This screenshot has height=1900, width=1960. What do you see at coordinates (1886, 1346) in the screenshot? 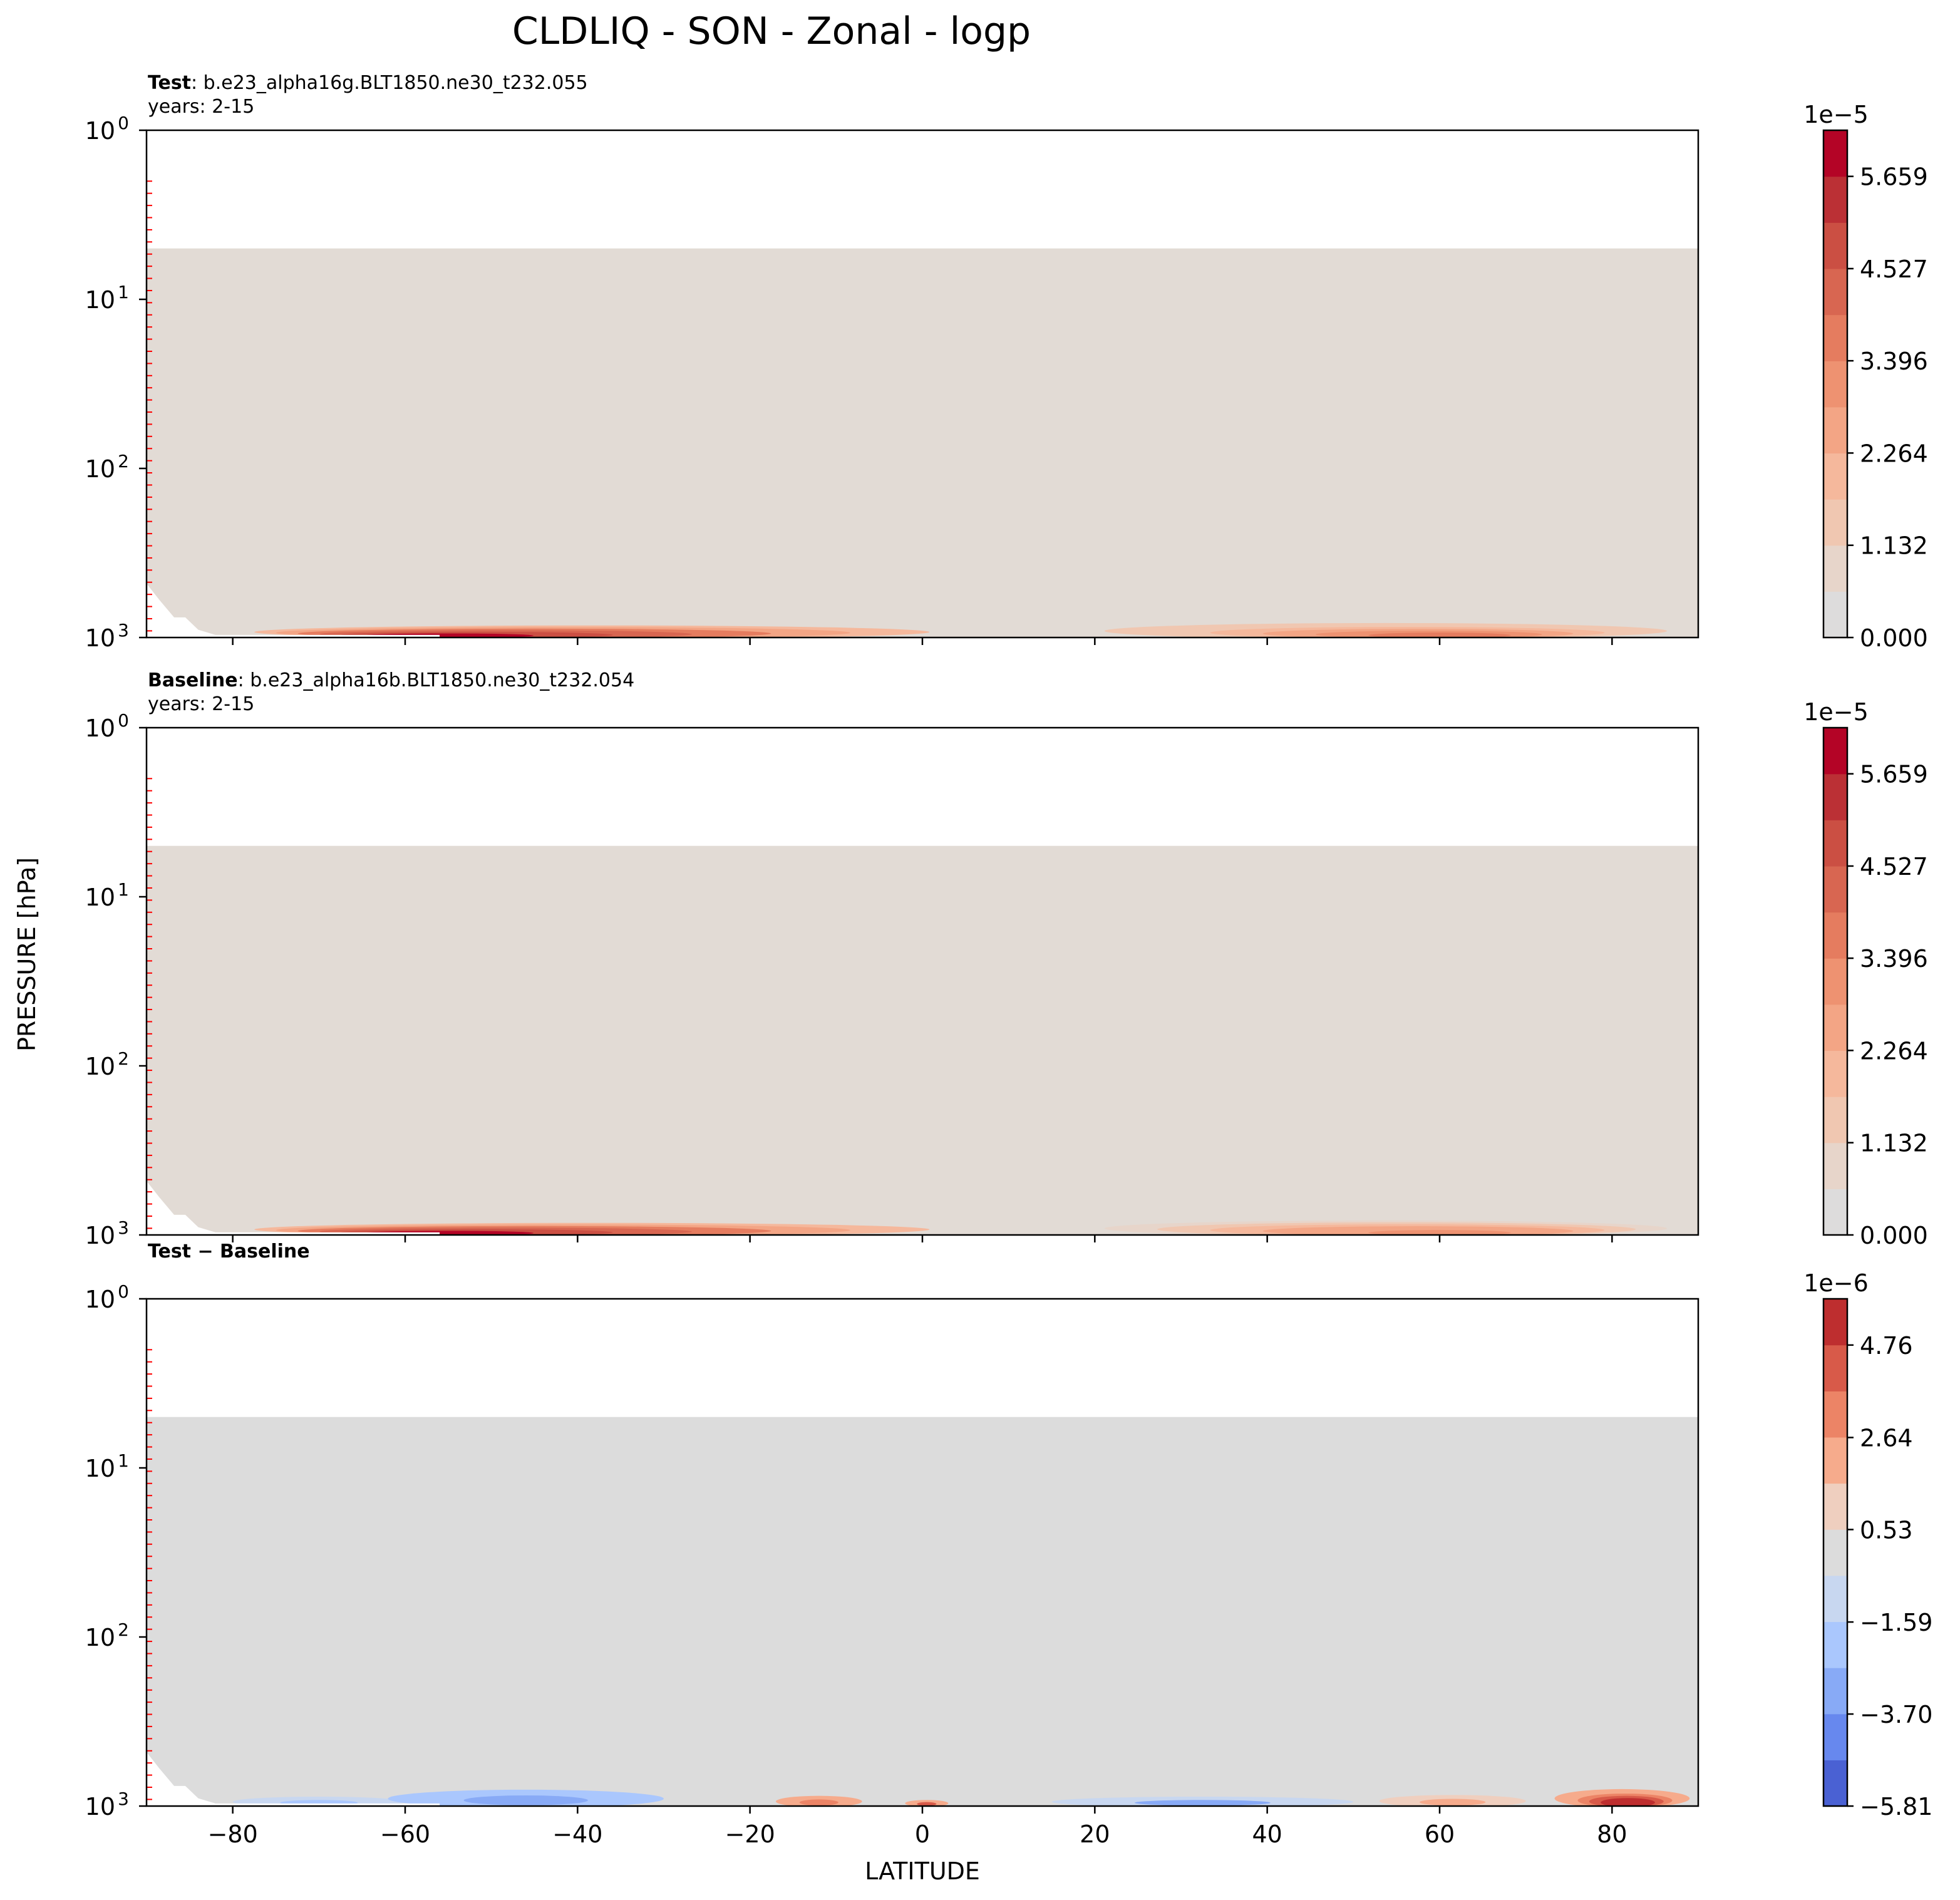
I see `colorbar-tick-label: 4.76` at bounding box center [1886, 1346].